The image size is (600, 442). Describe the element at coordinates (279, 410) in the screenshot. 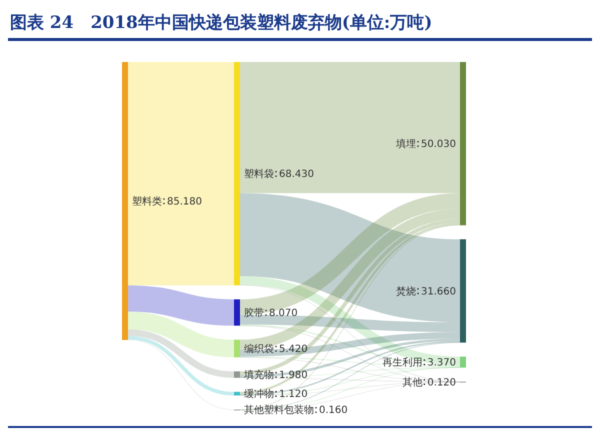

I see `category-label: 其他塑料包装物` at that location.